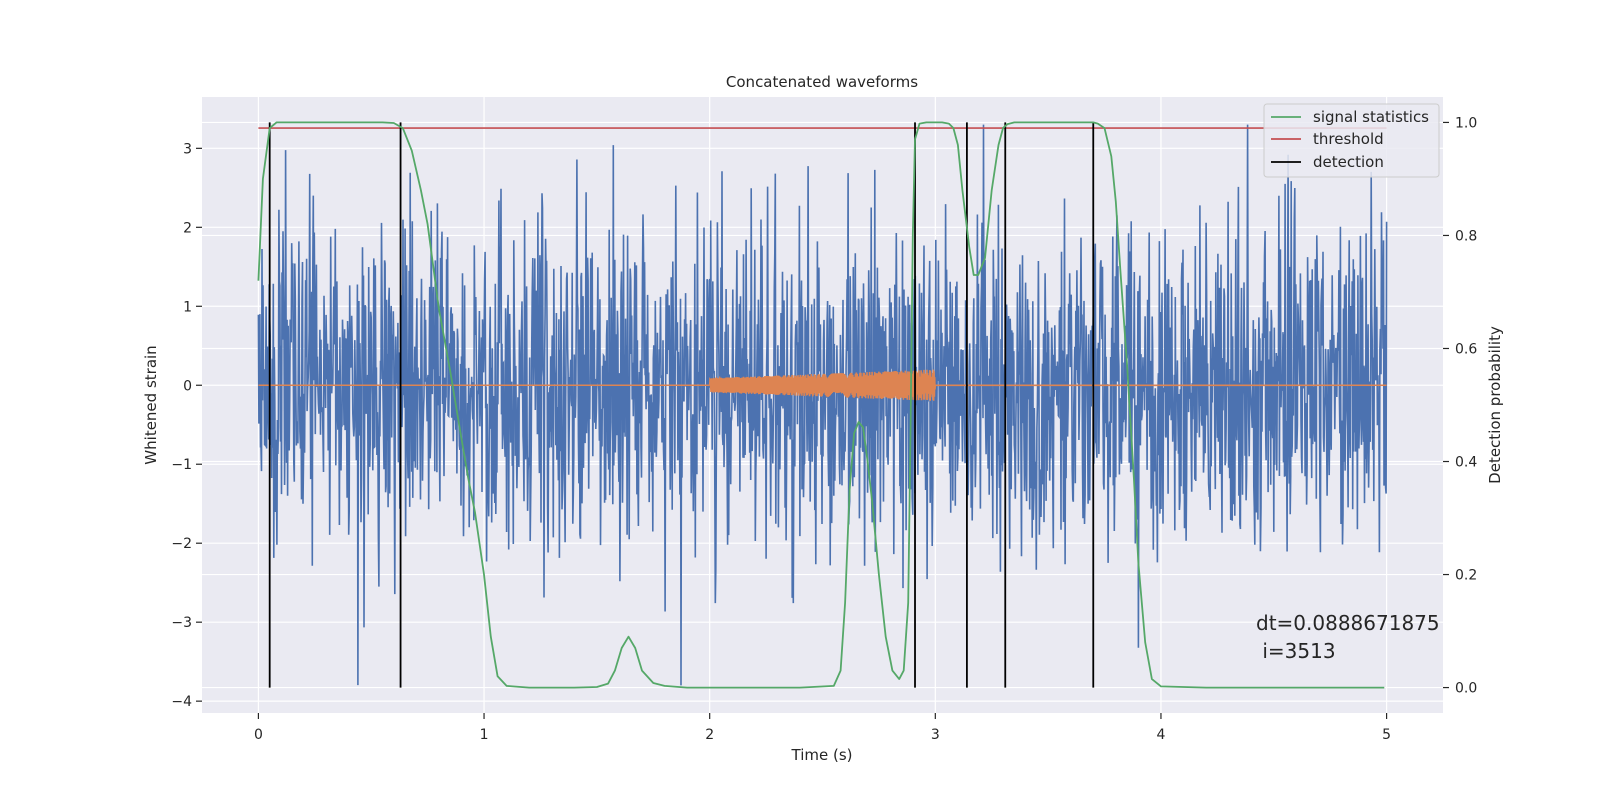 This screenshot has width=1600, height=800. What do you see at coordinates (822, 82) in the screenshot?
I see `chart-title: Concatenated waveforms` at bounding box center [822, 82].